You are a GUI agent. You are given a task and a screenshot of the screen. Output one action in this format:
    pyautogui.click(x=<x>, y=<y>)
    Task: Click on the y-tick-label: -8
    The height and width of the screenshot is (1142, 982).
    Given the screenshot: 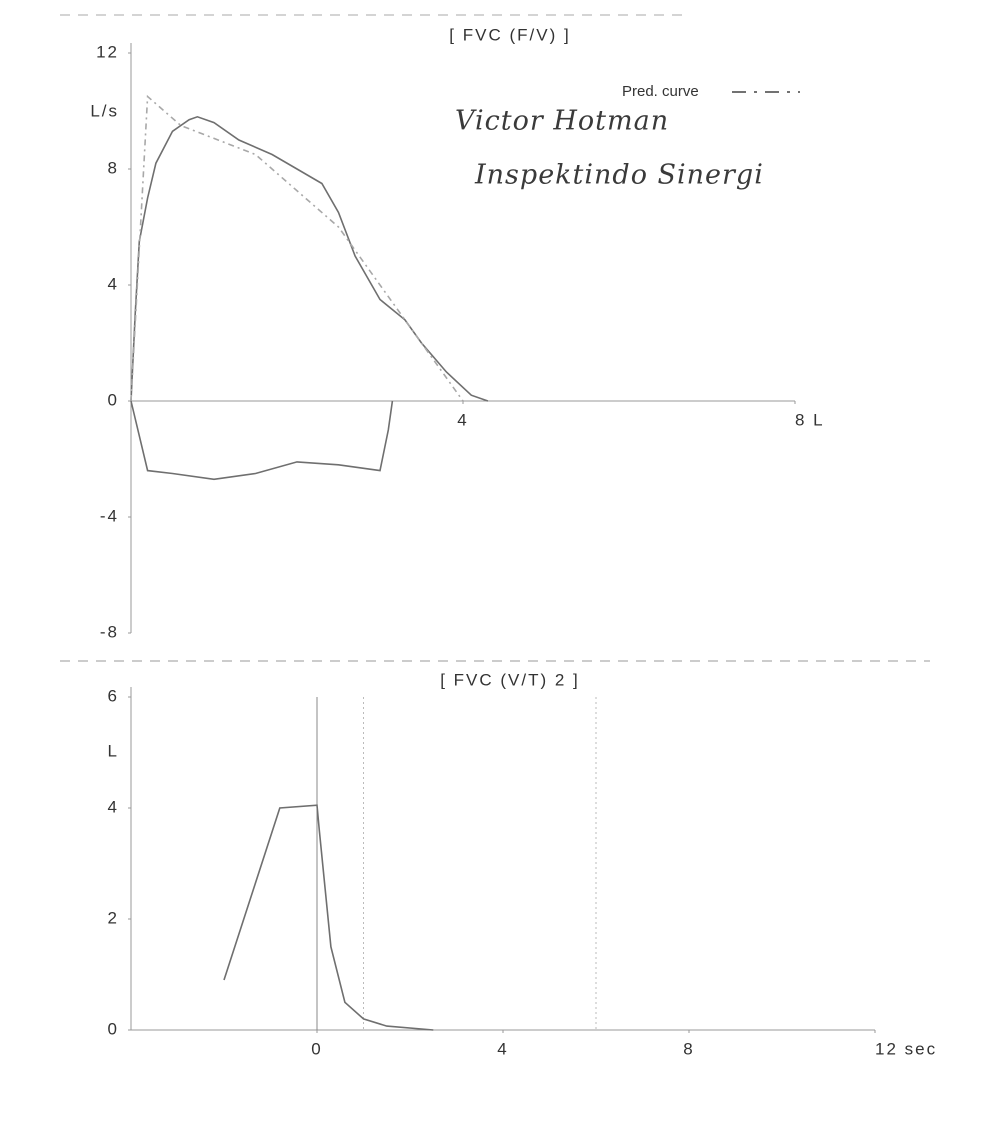 What is the action you would take?
    pyautogui.click(x=109, y=631)
    